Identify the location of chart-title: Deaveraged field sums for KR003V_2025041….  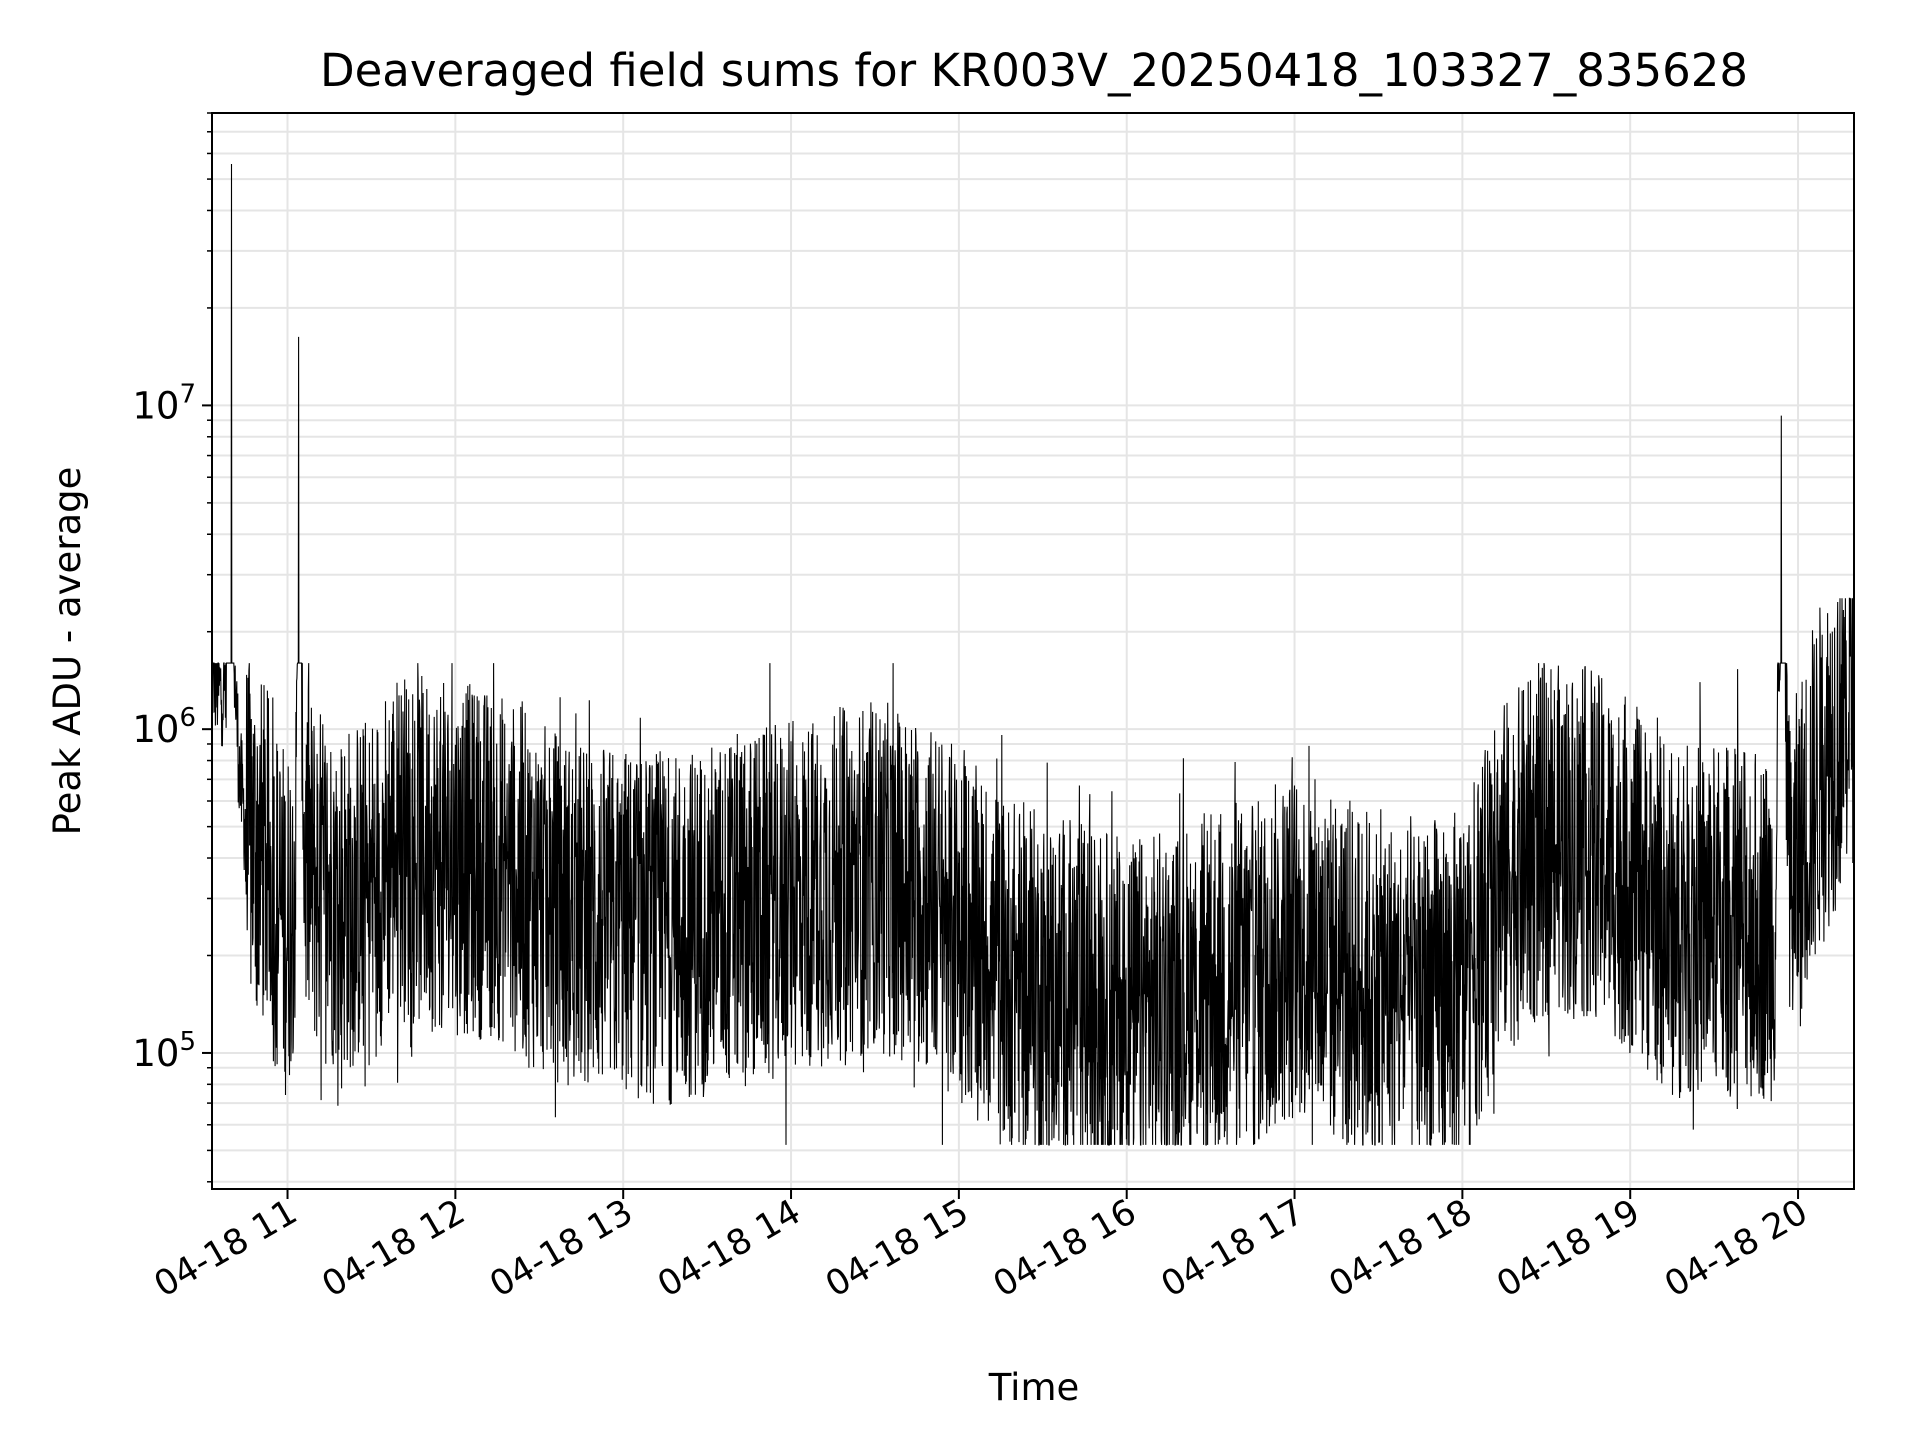
(1034, 70).